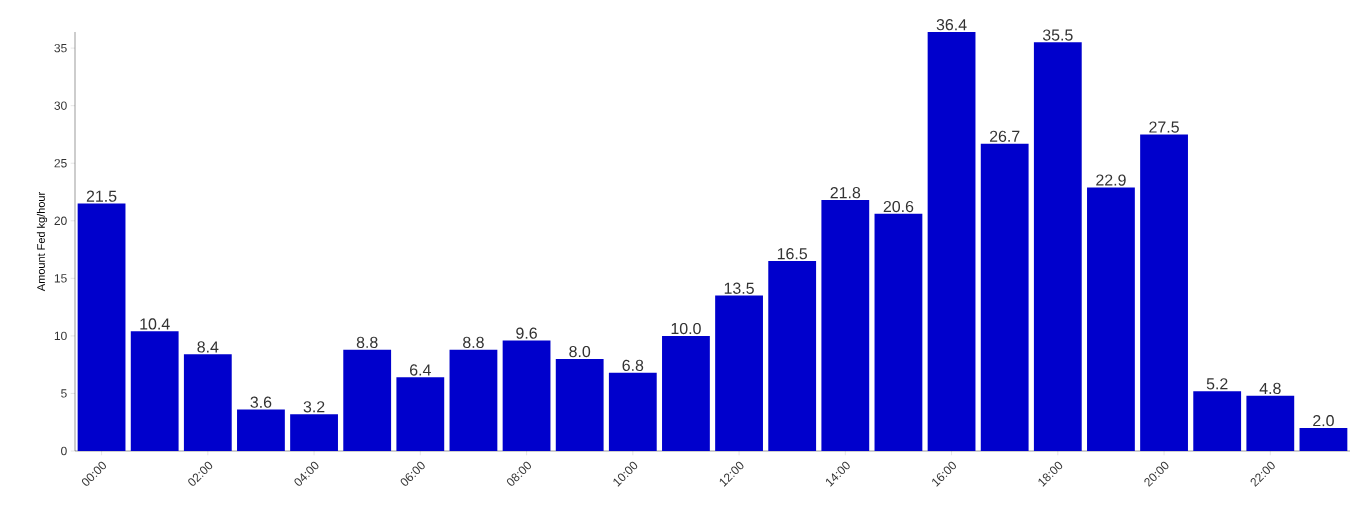 The image size is (1363, 506). I want to click on y-tick-label: 10, so click(60, 336).